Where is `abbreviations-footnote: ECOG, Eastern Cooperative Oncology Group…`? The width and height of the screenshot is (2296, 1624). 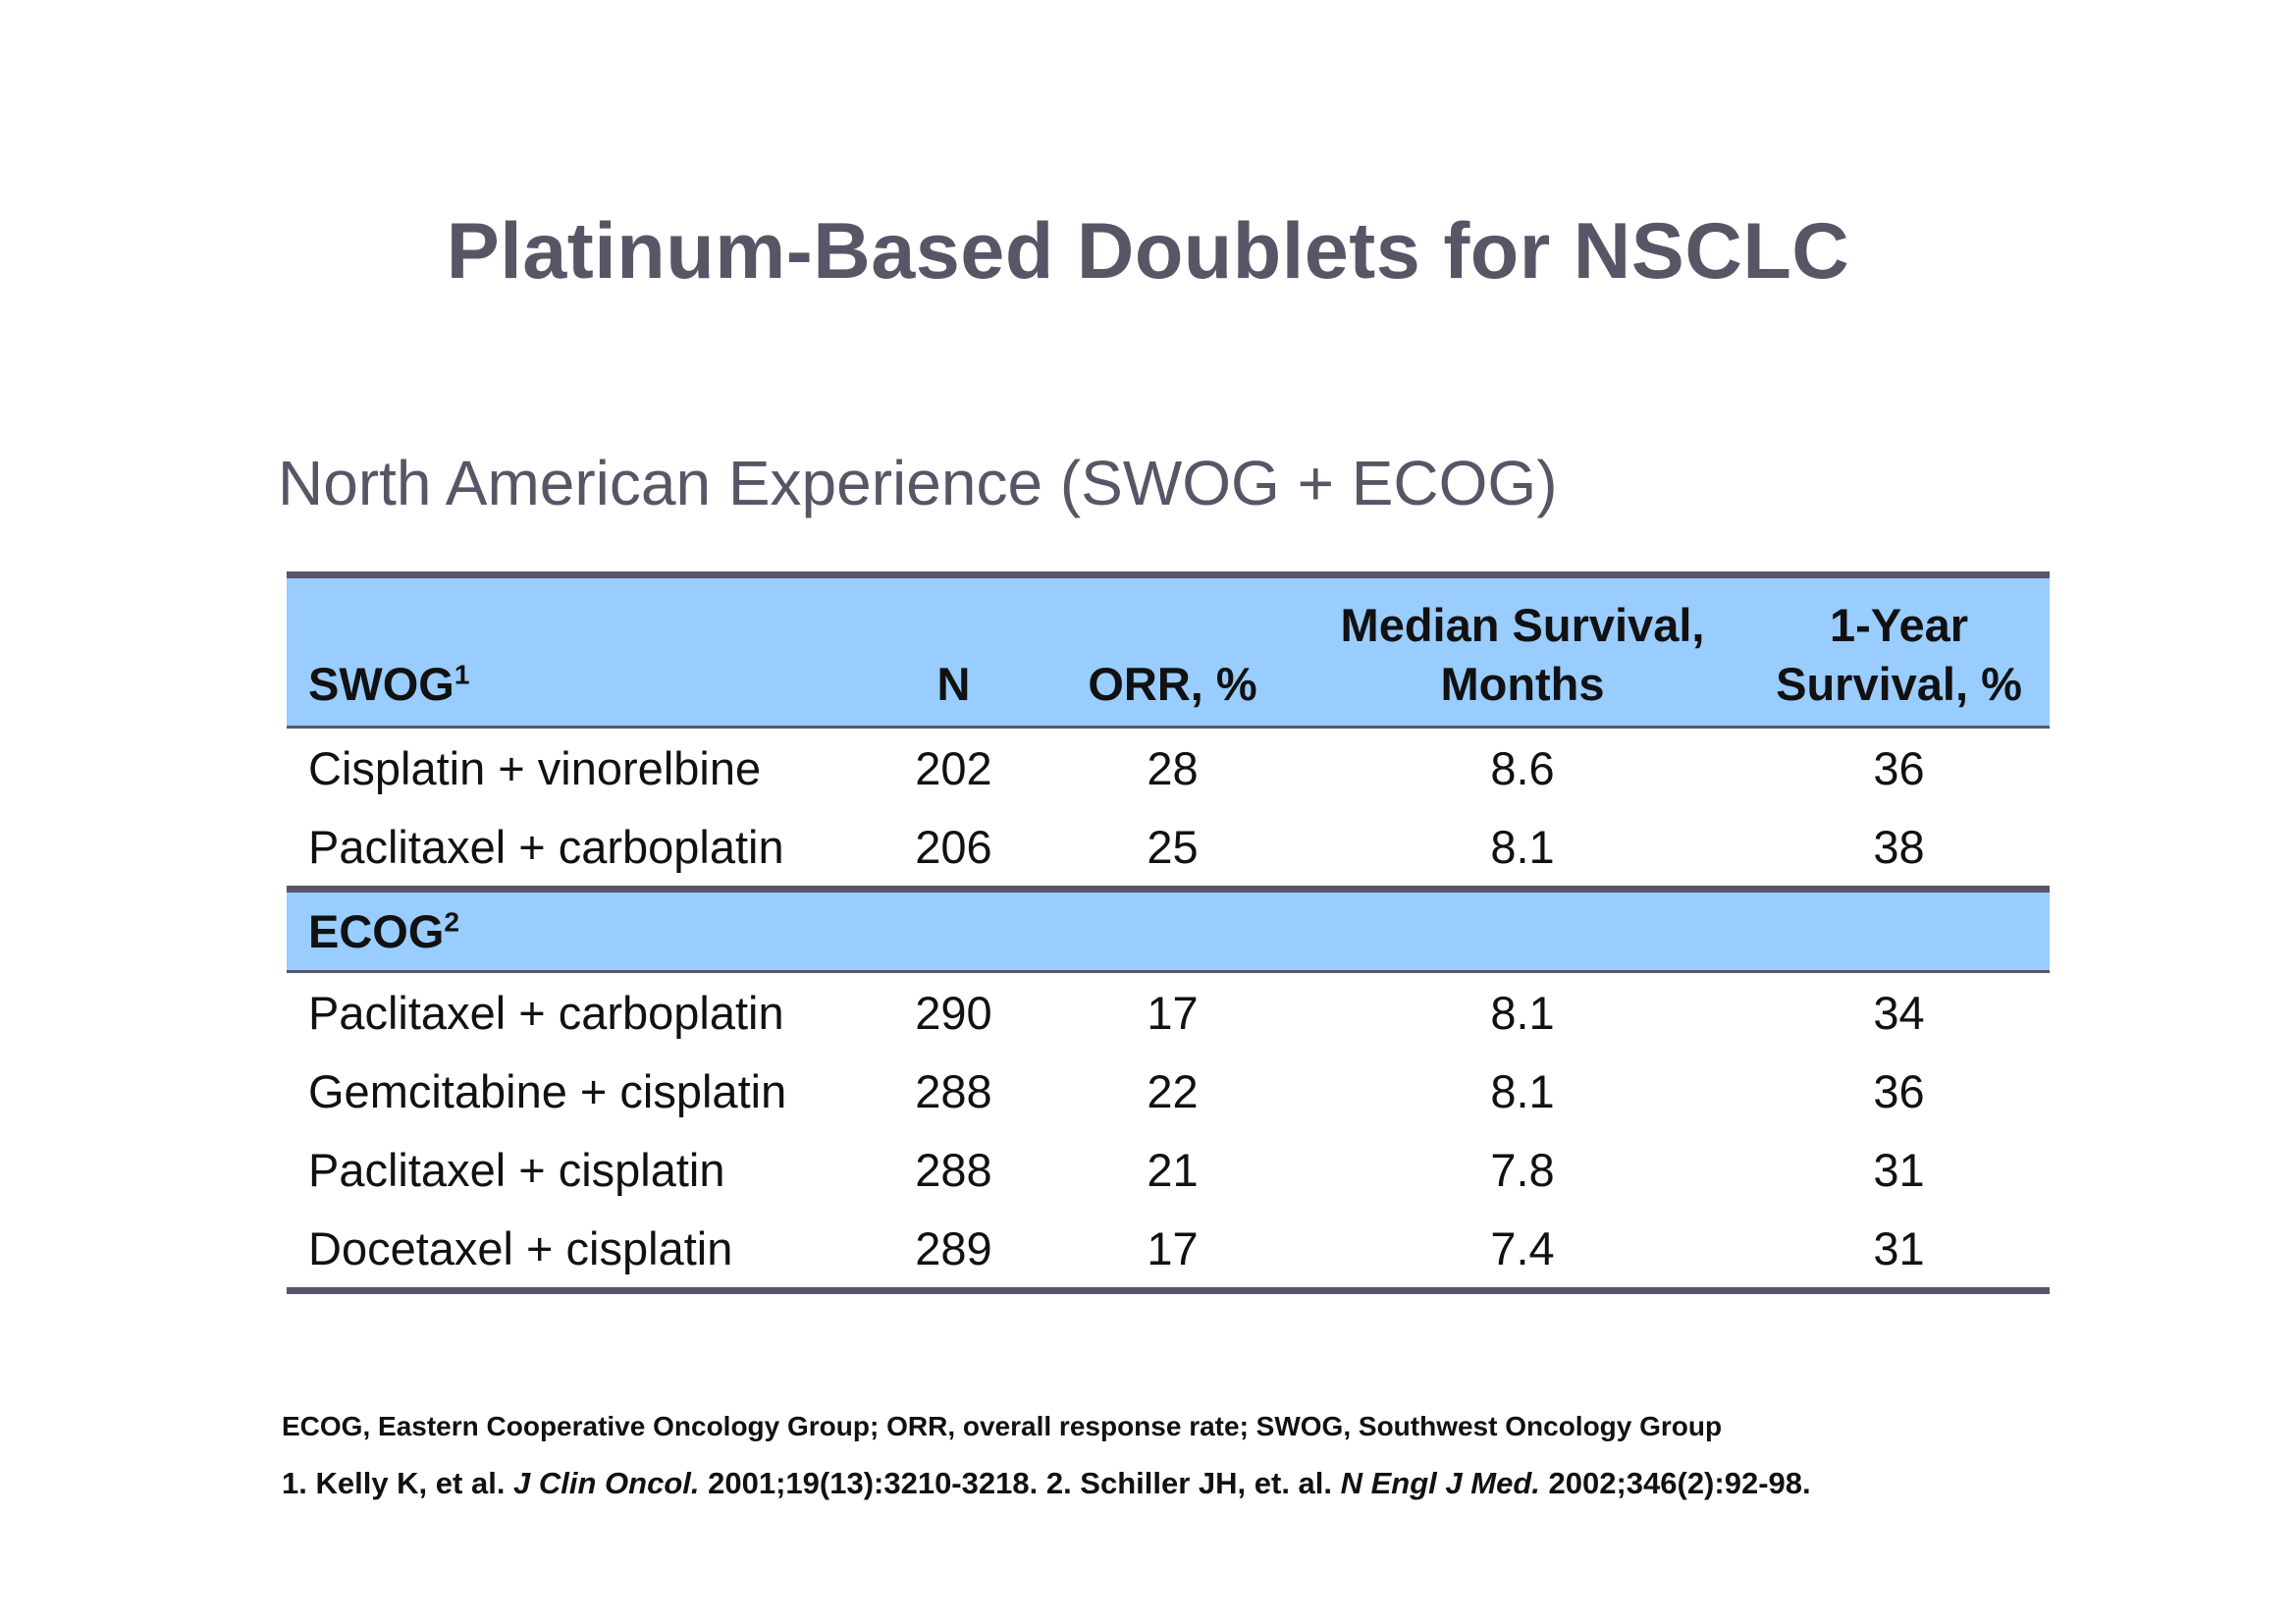 abbreviations-footnote: ECOG, Eastern Cooperative Oncology Group… is located at coordinates (1003, 1426).